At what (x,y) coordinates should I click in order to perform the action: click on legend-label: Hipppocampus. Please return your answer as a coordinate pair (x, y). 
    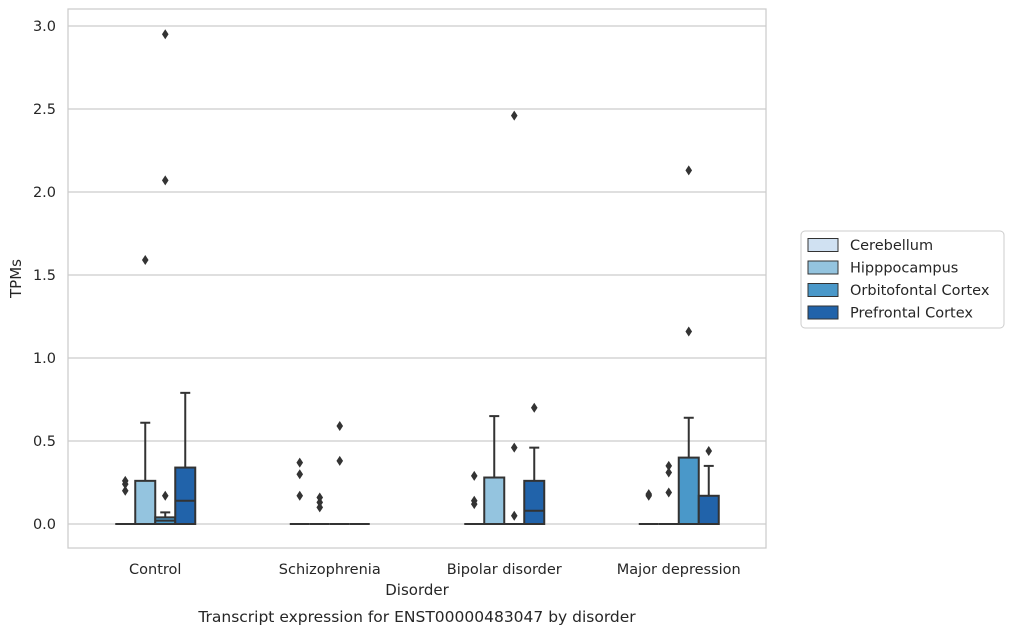
    Looking at the image, I should click on (904, 269).